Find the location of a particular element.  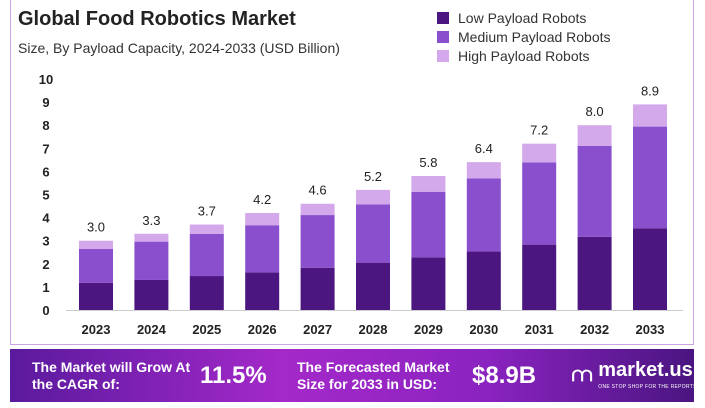

y-tick-label: 1 is located at coordinates (45, 287).